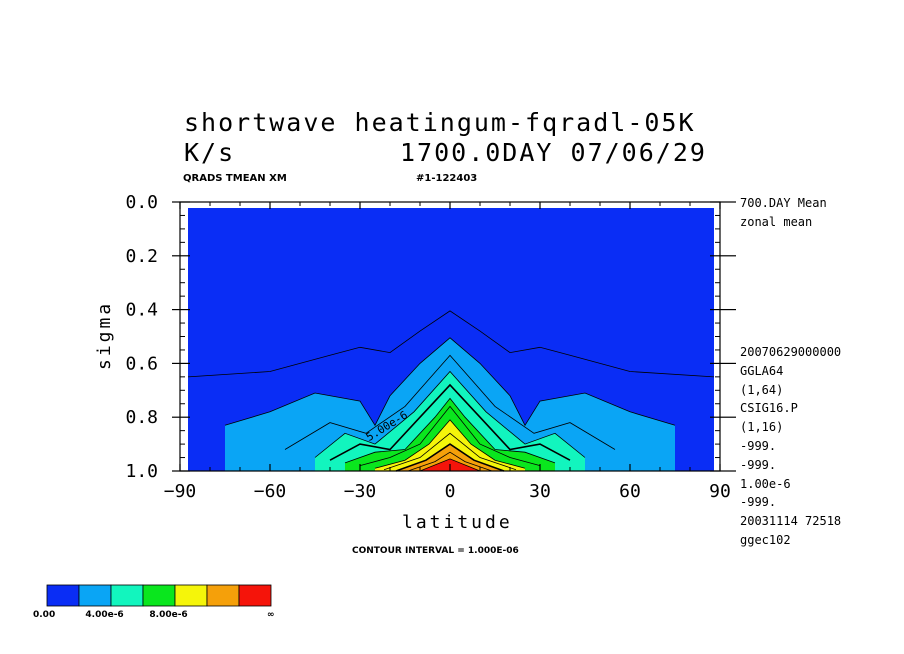 This screenshot has width=904, height=654. Describe the element at coordinates (141, 202) in the screenshot. I see `y-tick-label: 0.0` at that location.